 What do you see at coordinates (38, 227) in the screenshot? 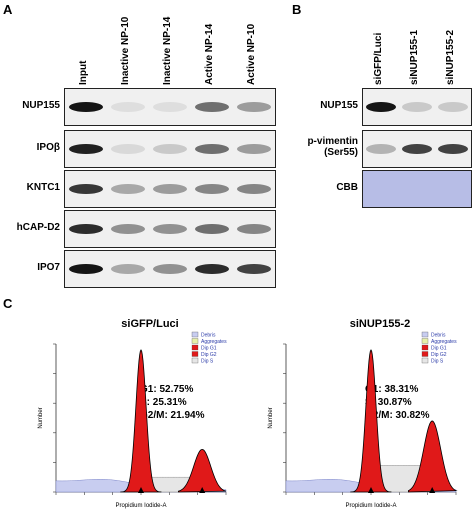
I see `panel-a-row-label: hCAP-D2` at bounding box center [38, 227].